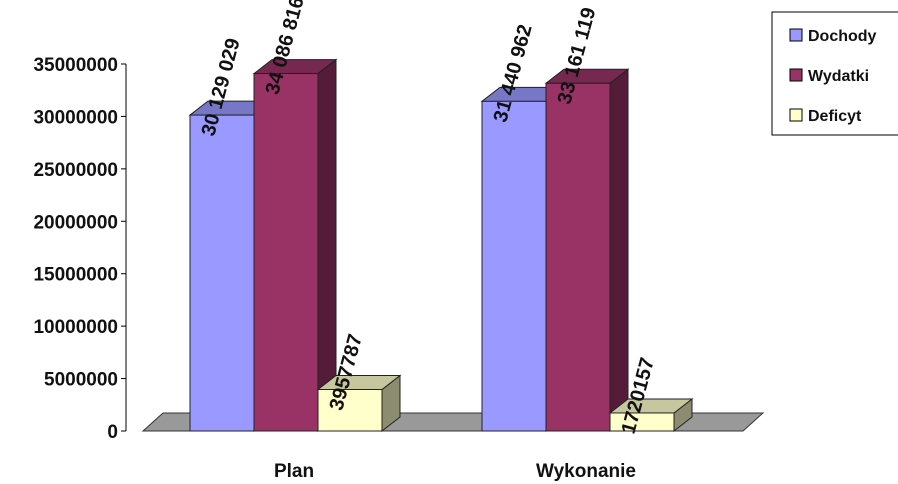 The height and width of the screenshot is (484, 898). I want to click on legend-swatch-dochody, so click(796, 35).